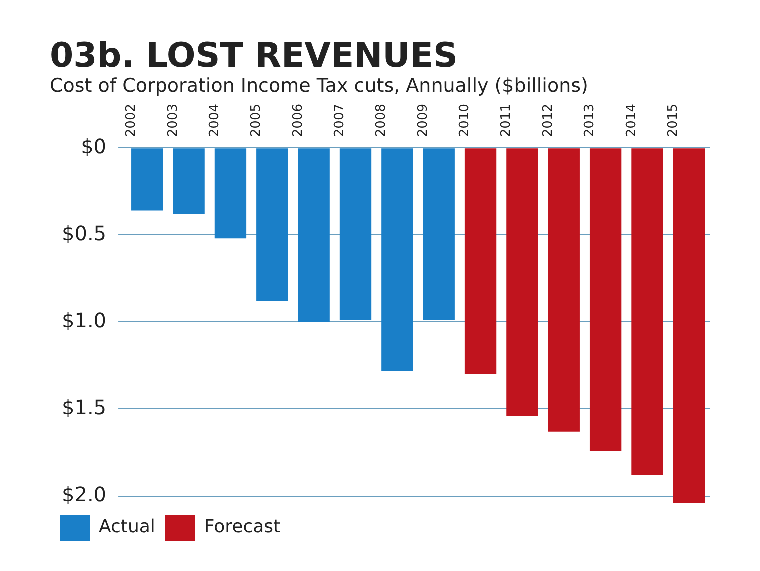 The image size is (760, 571). I want to click on x-tick-label: 2002, so click(132, 121).